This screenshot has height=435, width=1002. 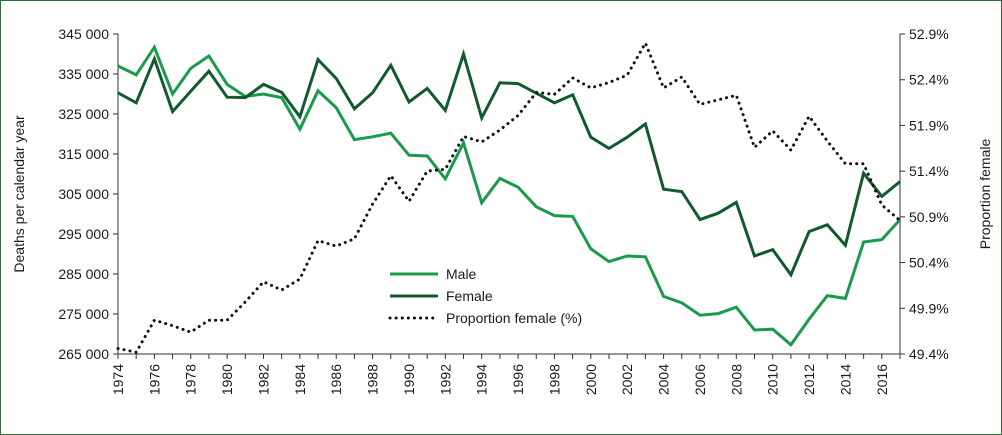 I want to click on x-tick-label: 1998, so click(x=554, y=379).